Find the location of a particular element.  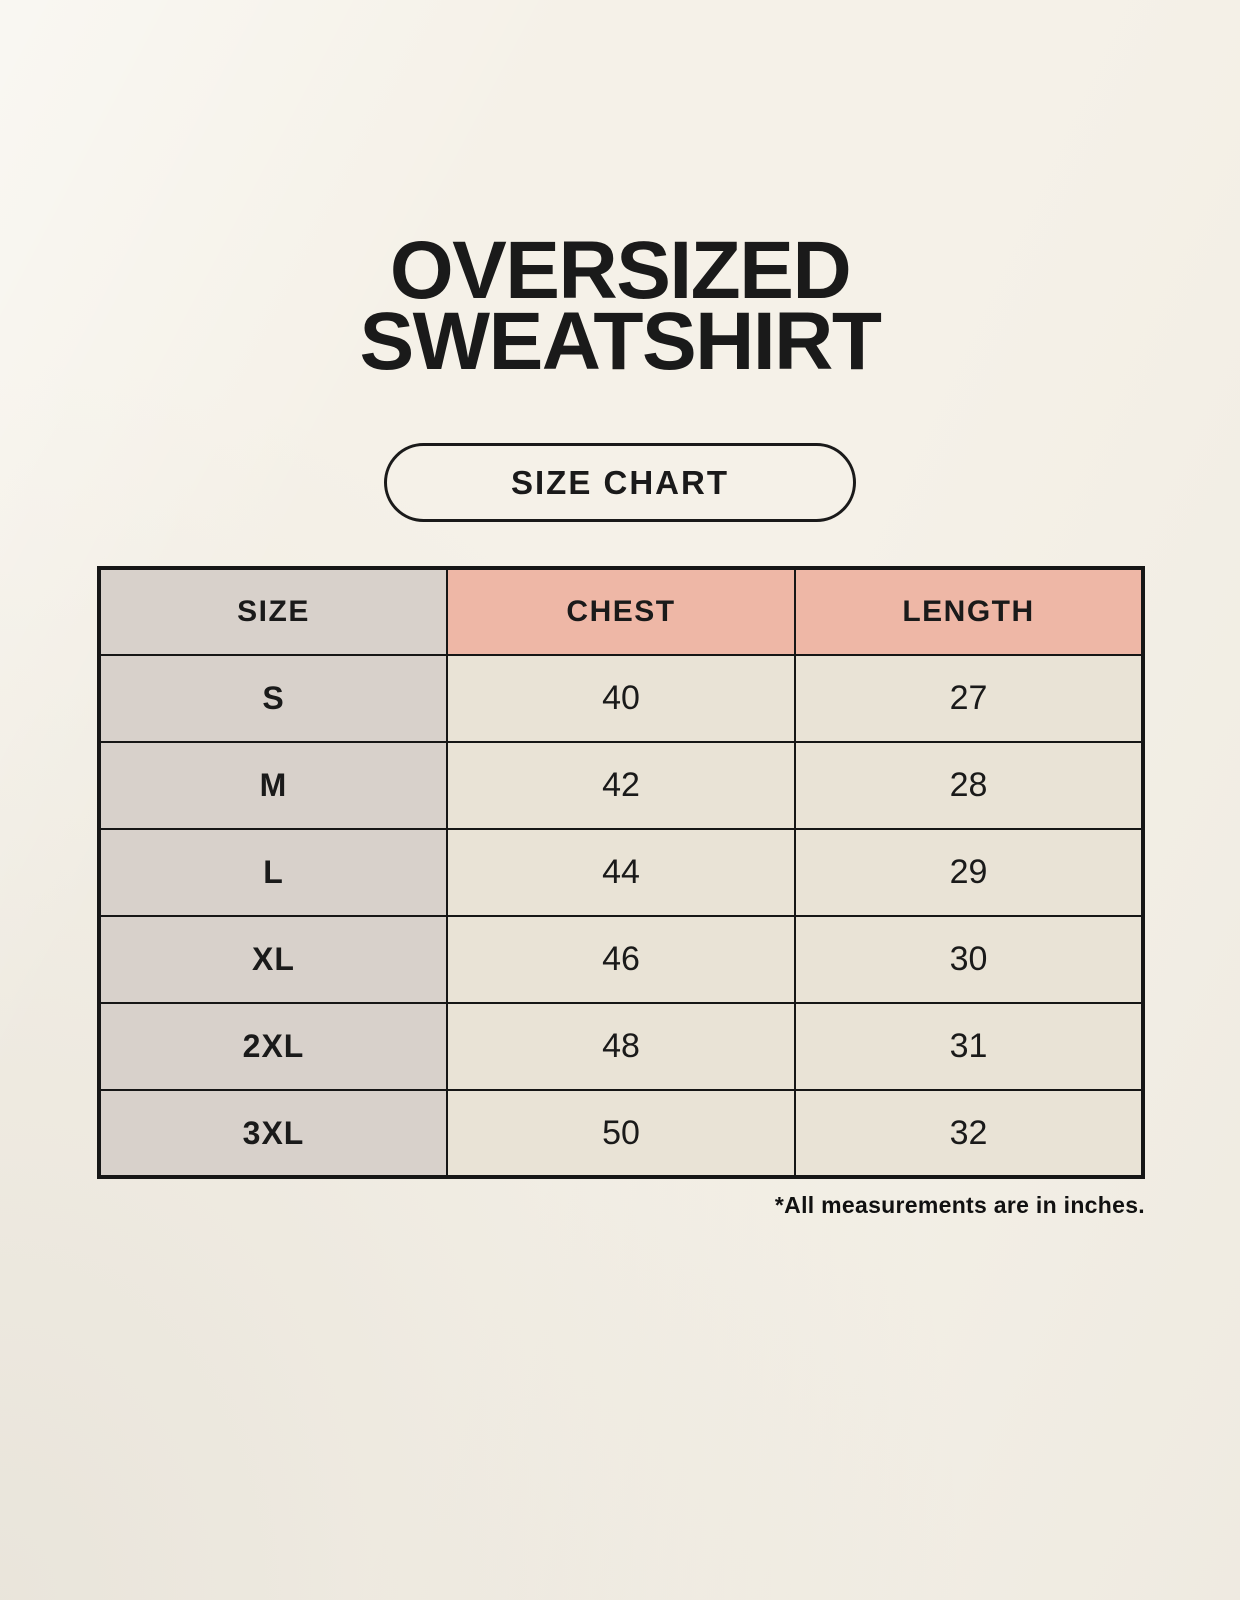

table-row: 3XL 50 32 is located at coordinates (621, 1133).